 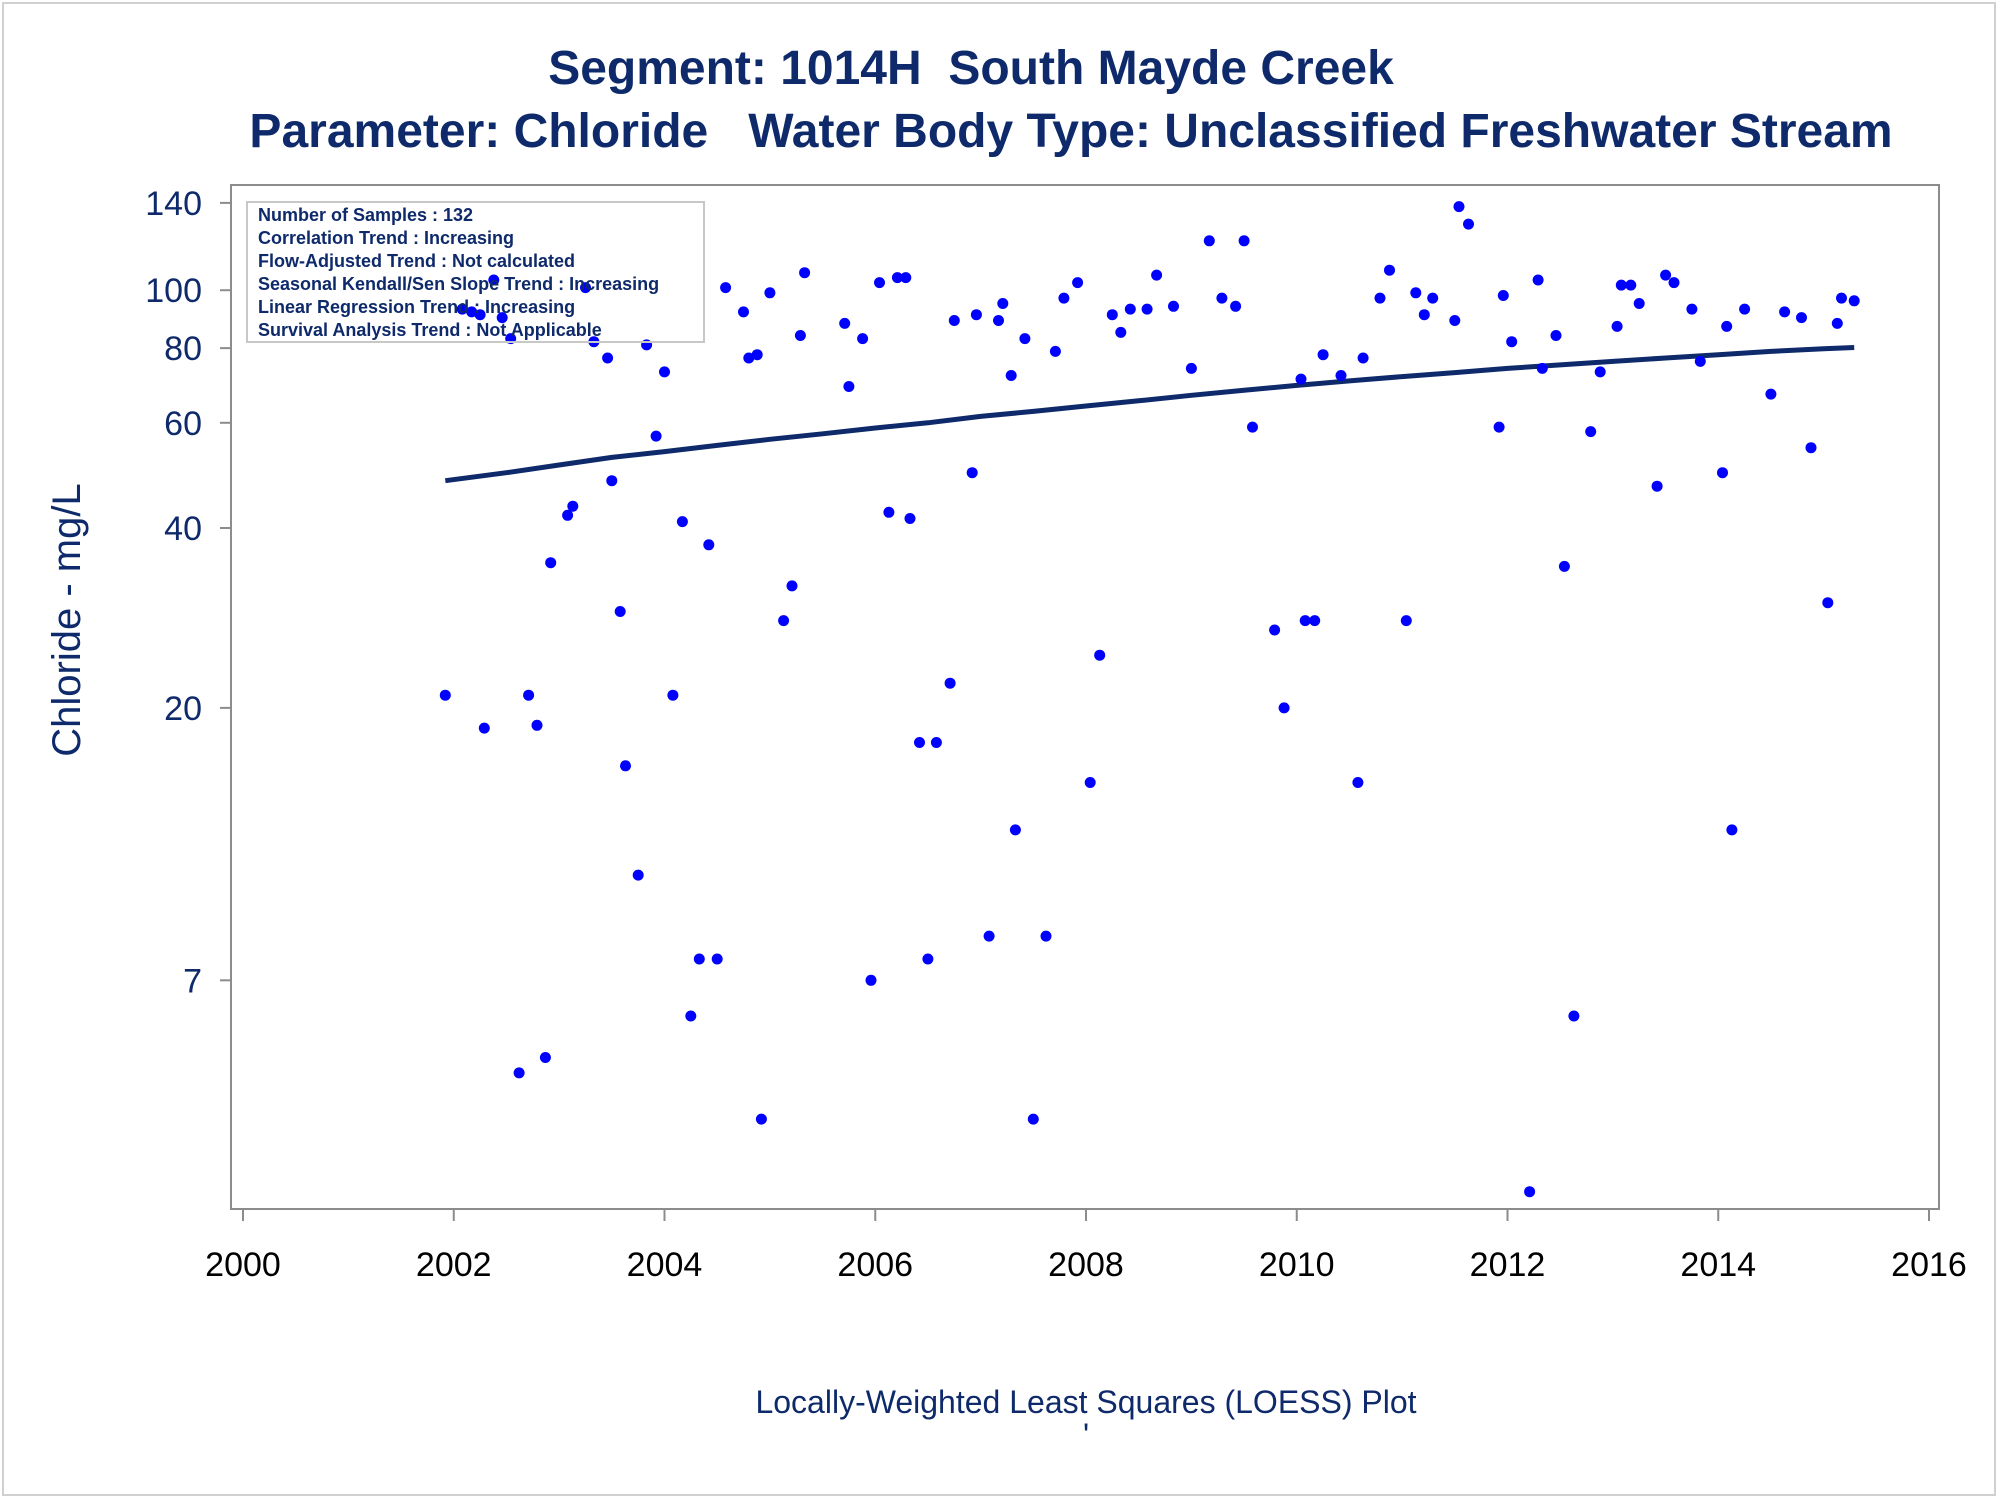 I want to click on x-tick-label: 2014, so click(x=1718, y=1265).